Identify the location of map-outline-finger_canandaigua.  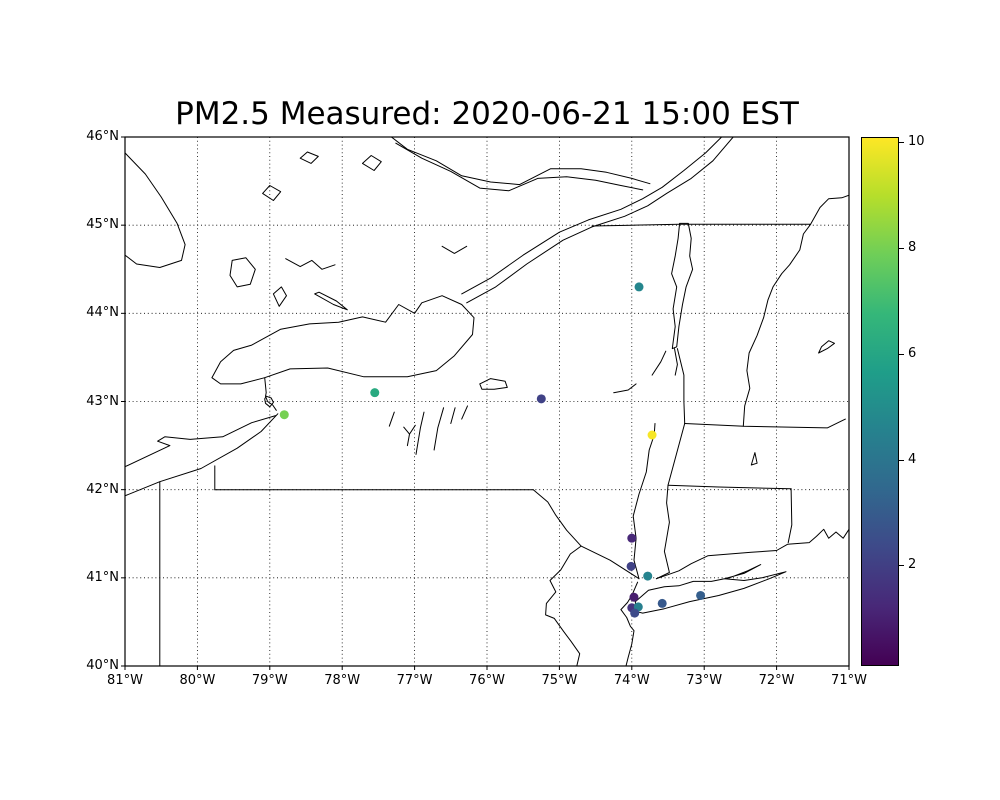
(391, 419).